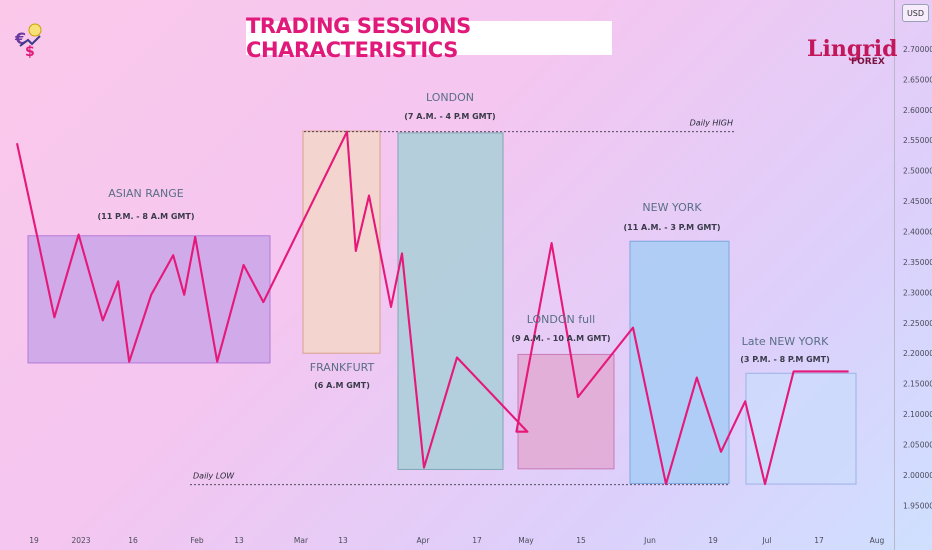  I want to click on session-name: LONDON full, so click(561, 319).